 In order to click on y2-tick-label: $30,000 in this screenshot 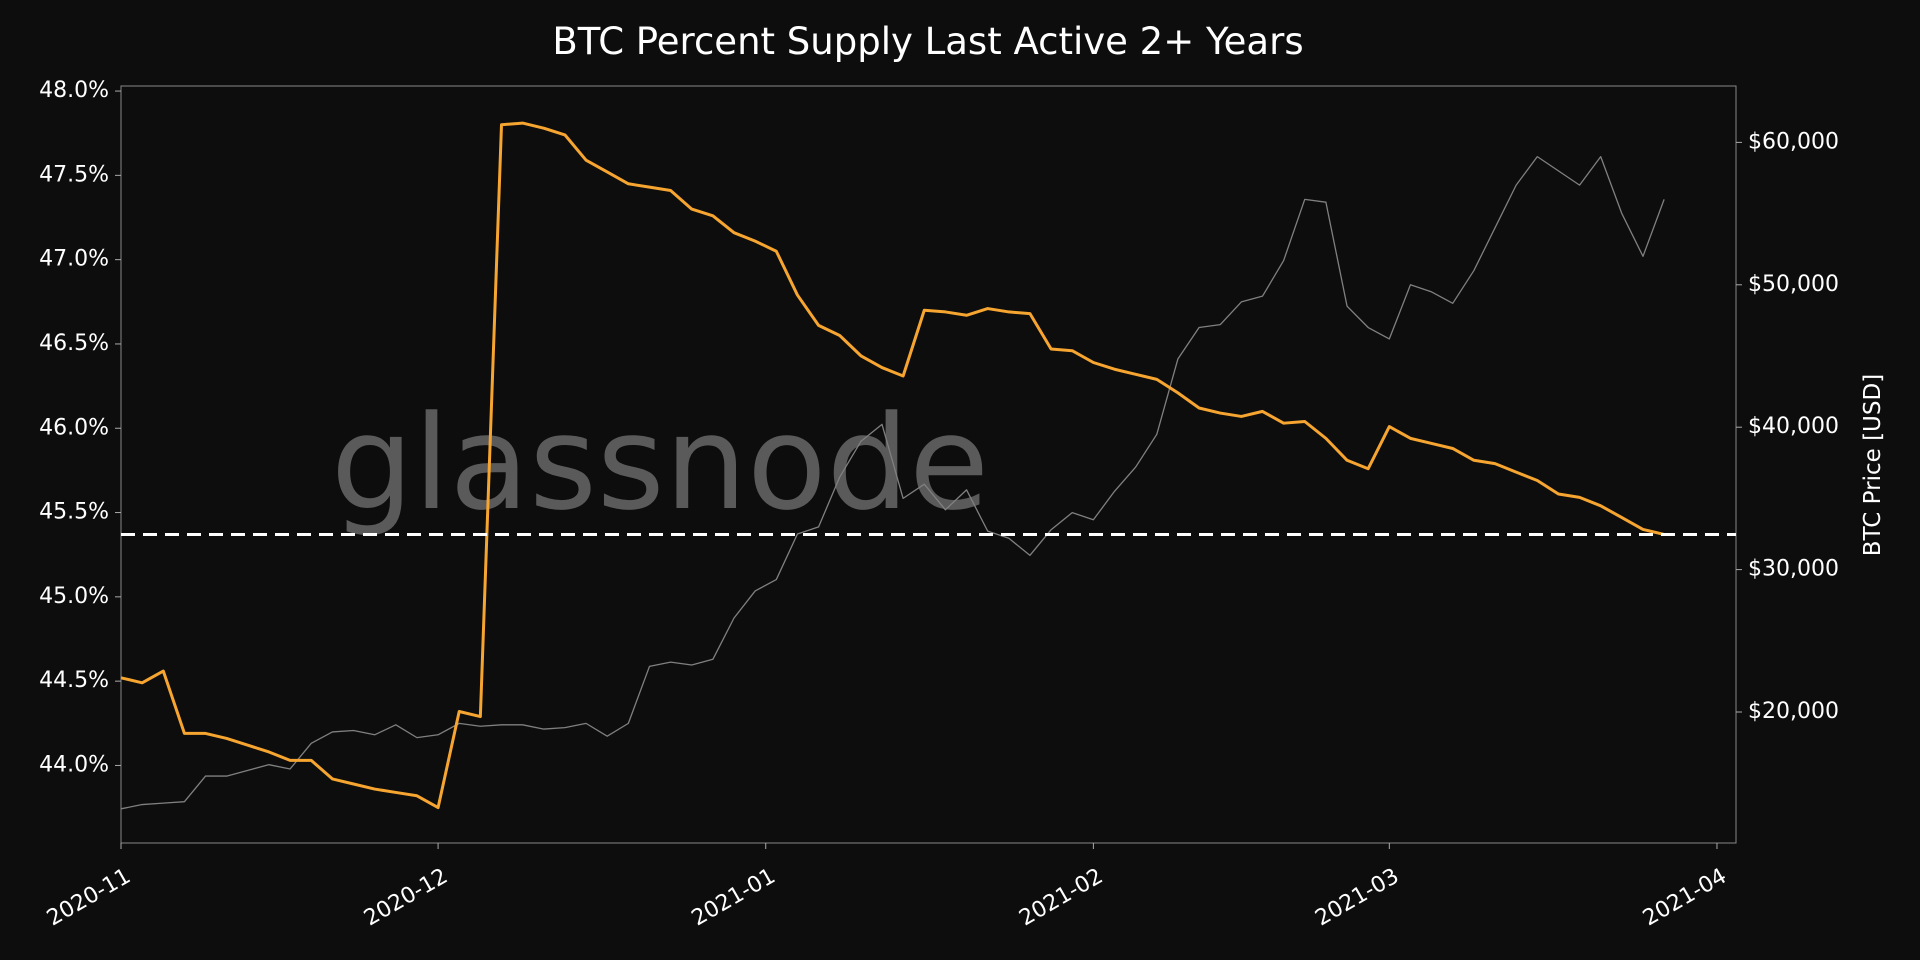, I will do `click(1793, 569)`.